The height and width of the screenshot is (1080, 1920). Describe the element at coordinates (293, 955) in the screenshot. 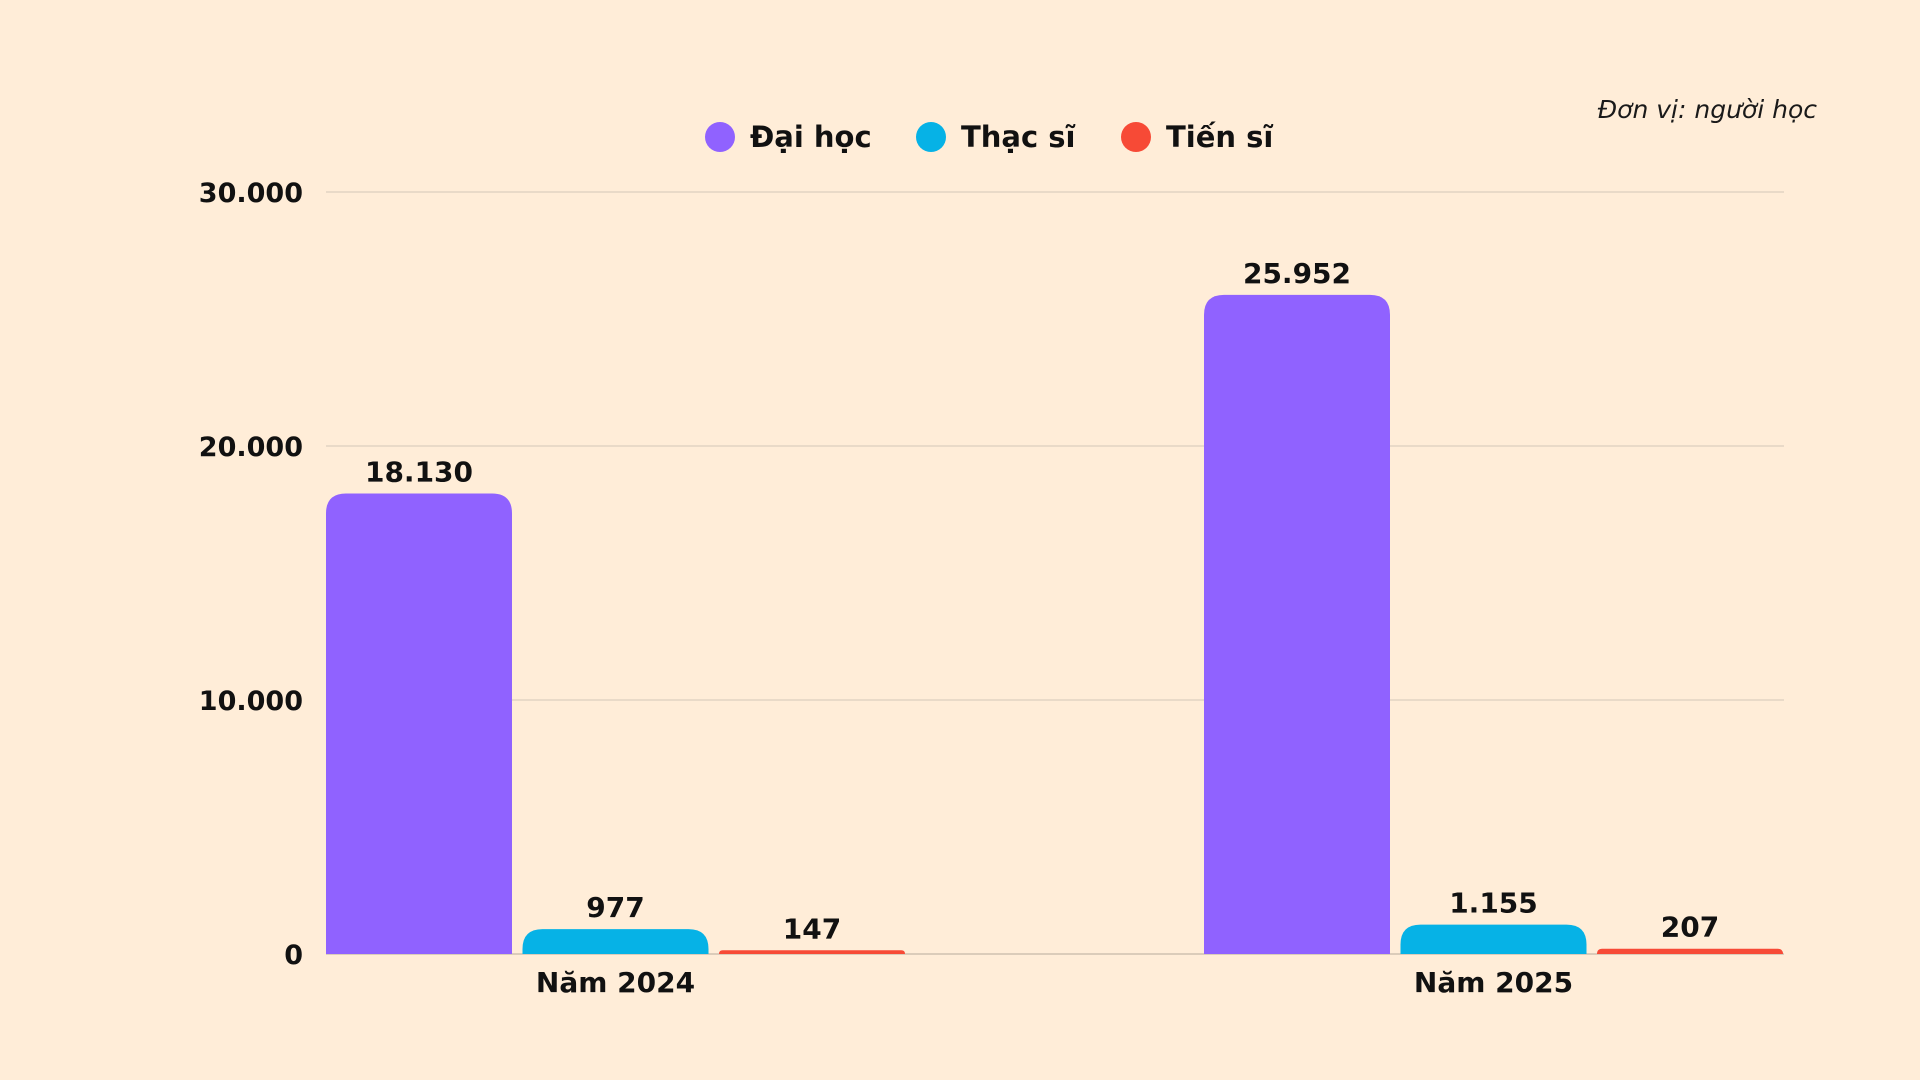

I see `y-tick-label-0: 0` at that location.